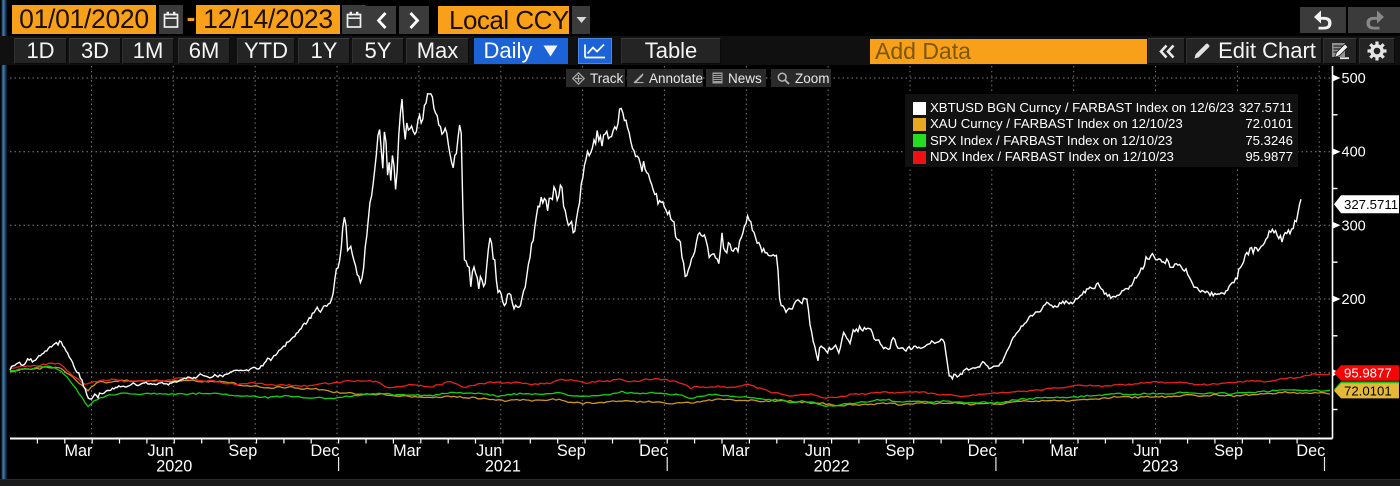  I want to click on svg-text: 2023, so click(1160, 466).